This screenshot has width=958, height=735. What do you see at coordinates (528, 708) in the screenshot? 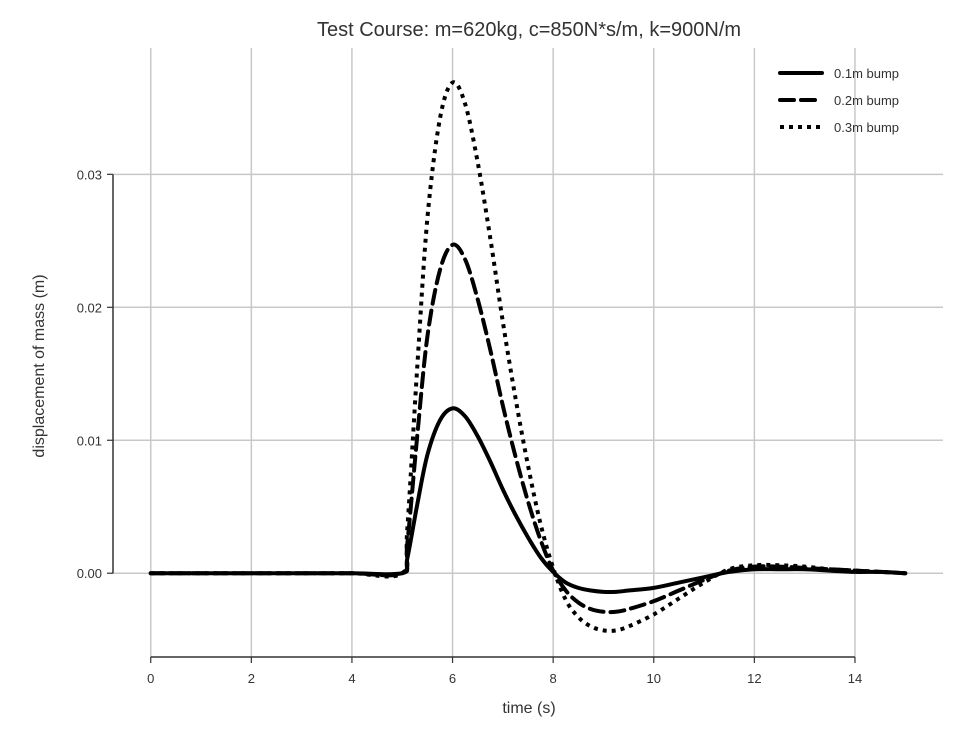
I see `x-axis-title: time (s)` at bounding box center [528, 708].